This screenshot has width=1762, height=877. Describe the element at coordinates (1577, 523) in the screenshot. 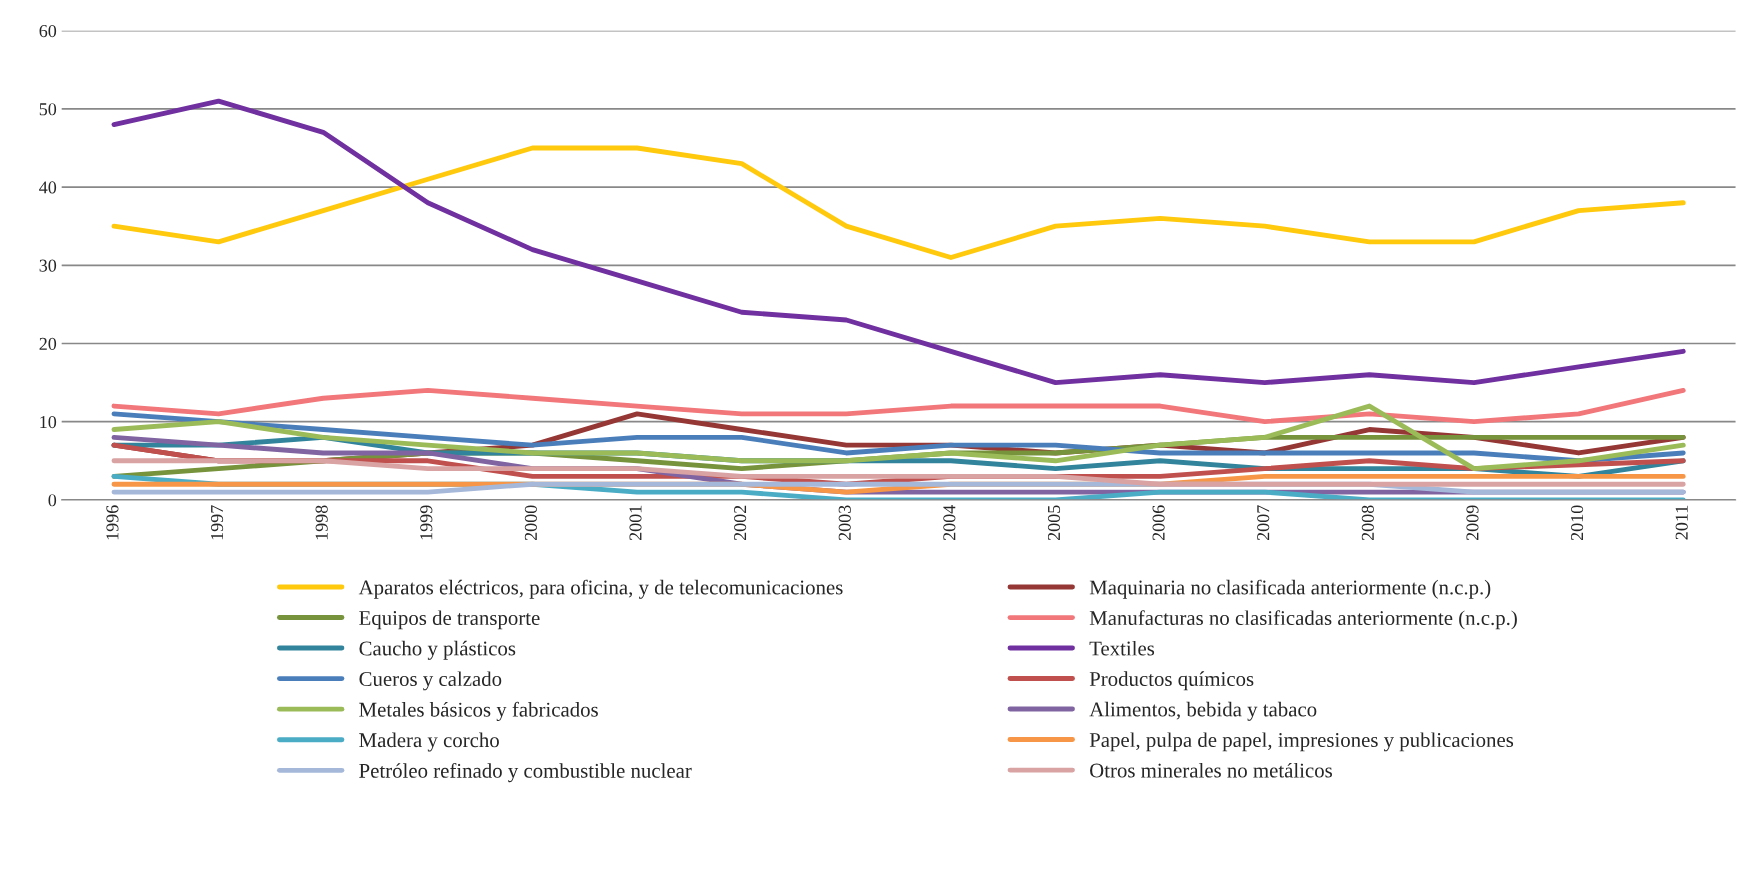

I see `x-tick-label: 2010` at that location.